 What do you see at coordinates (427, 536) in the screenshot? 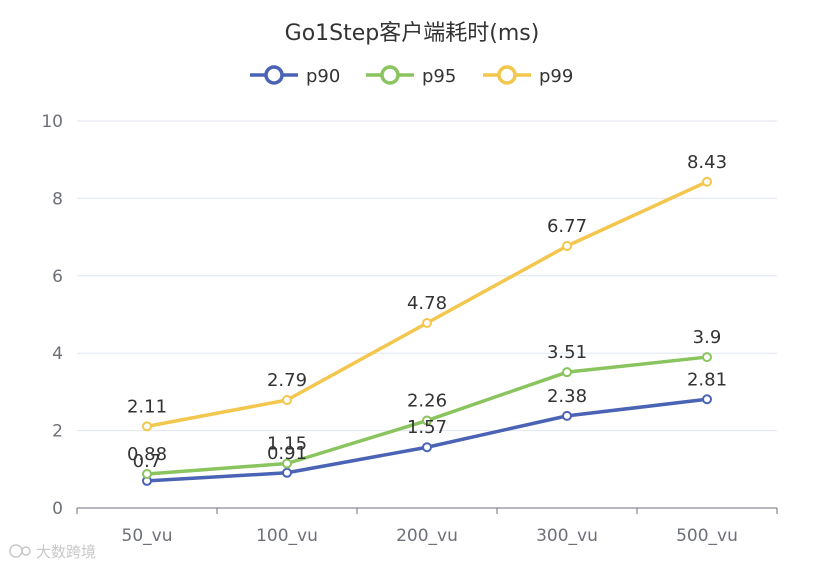
I see `x-tick-label: 200_vu` at bounding box center [427, 536].